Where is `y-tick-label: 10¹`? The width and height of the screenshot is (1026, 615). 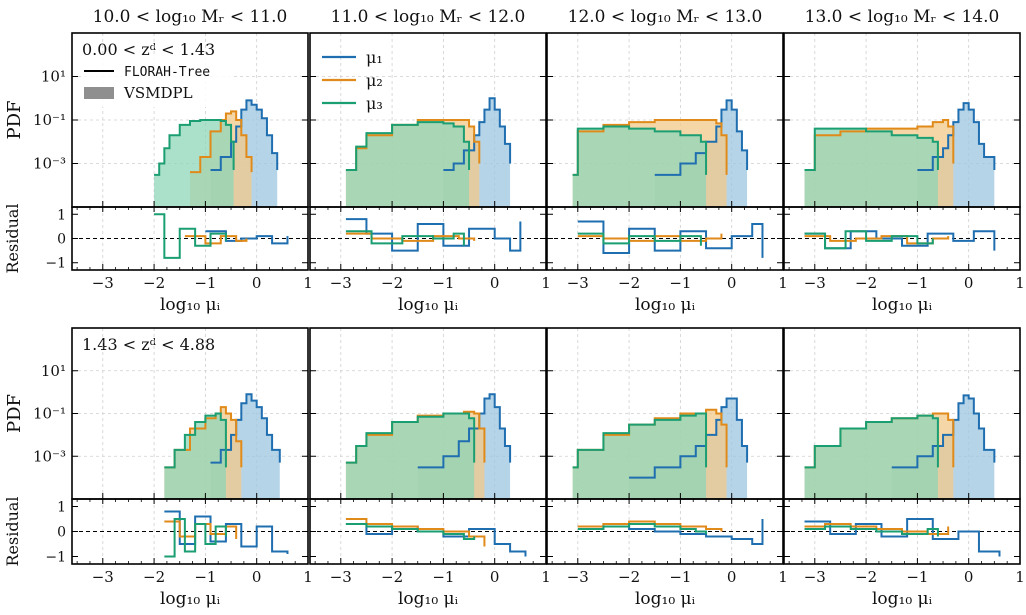 y-tick-label: 10¹ is located at coordinates (53, 371).